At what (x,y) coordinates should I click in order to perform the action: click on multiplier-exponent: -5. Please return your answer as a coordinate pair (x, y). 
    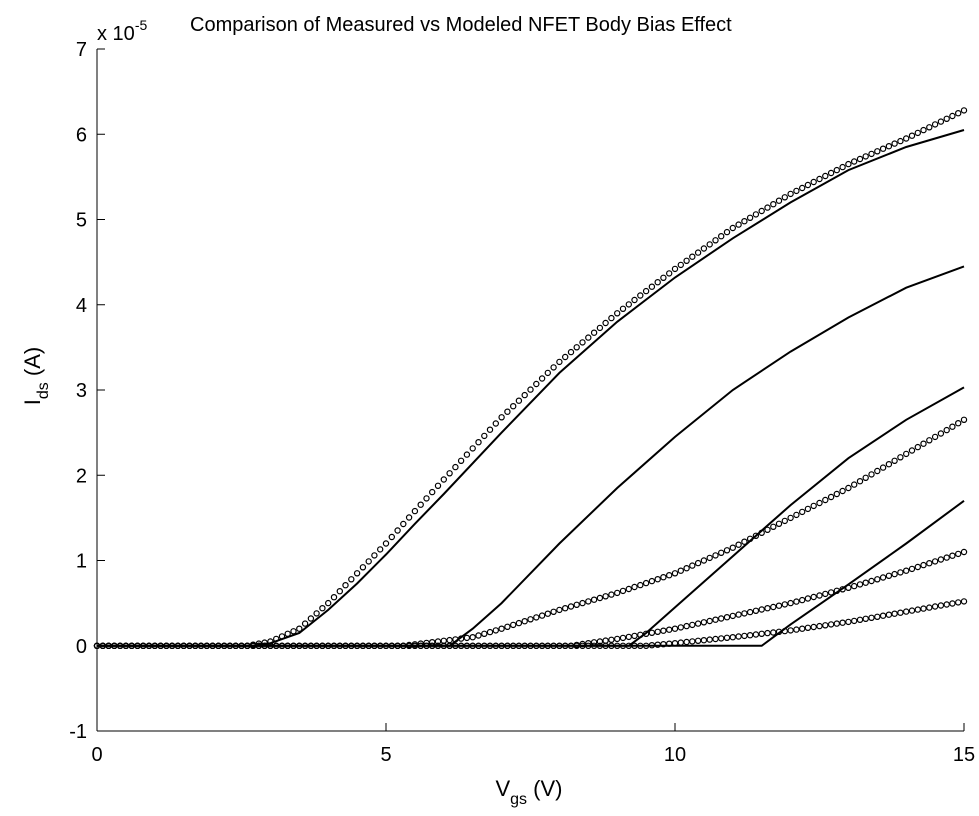
    Looking at the image, I should click on (141, 25).